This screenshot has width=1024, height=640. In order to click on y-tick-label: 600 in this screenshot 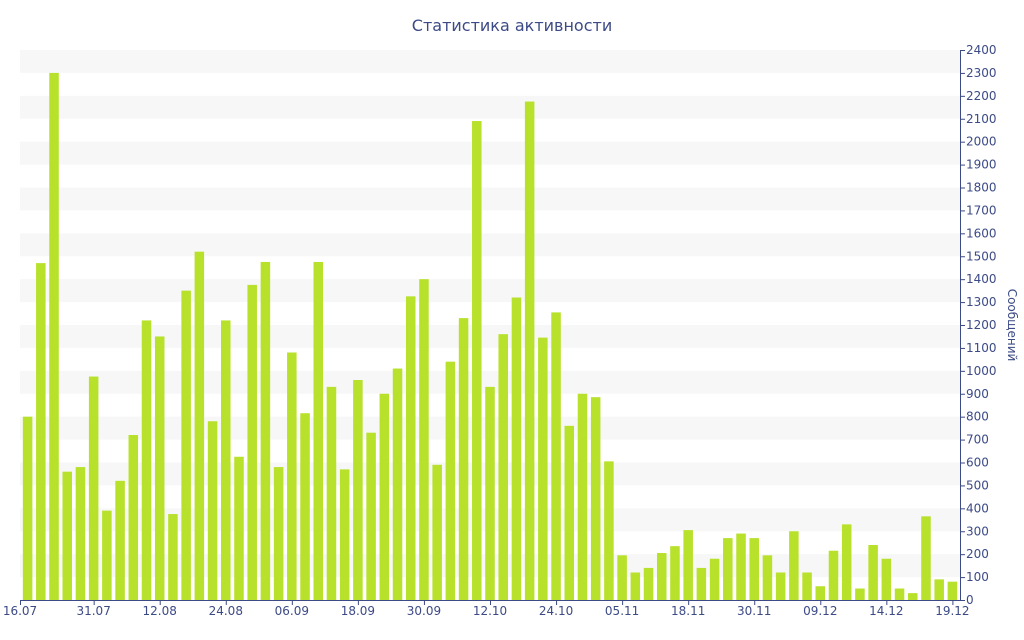, I will do `click(977, 463)`.